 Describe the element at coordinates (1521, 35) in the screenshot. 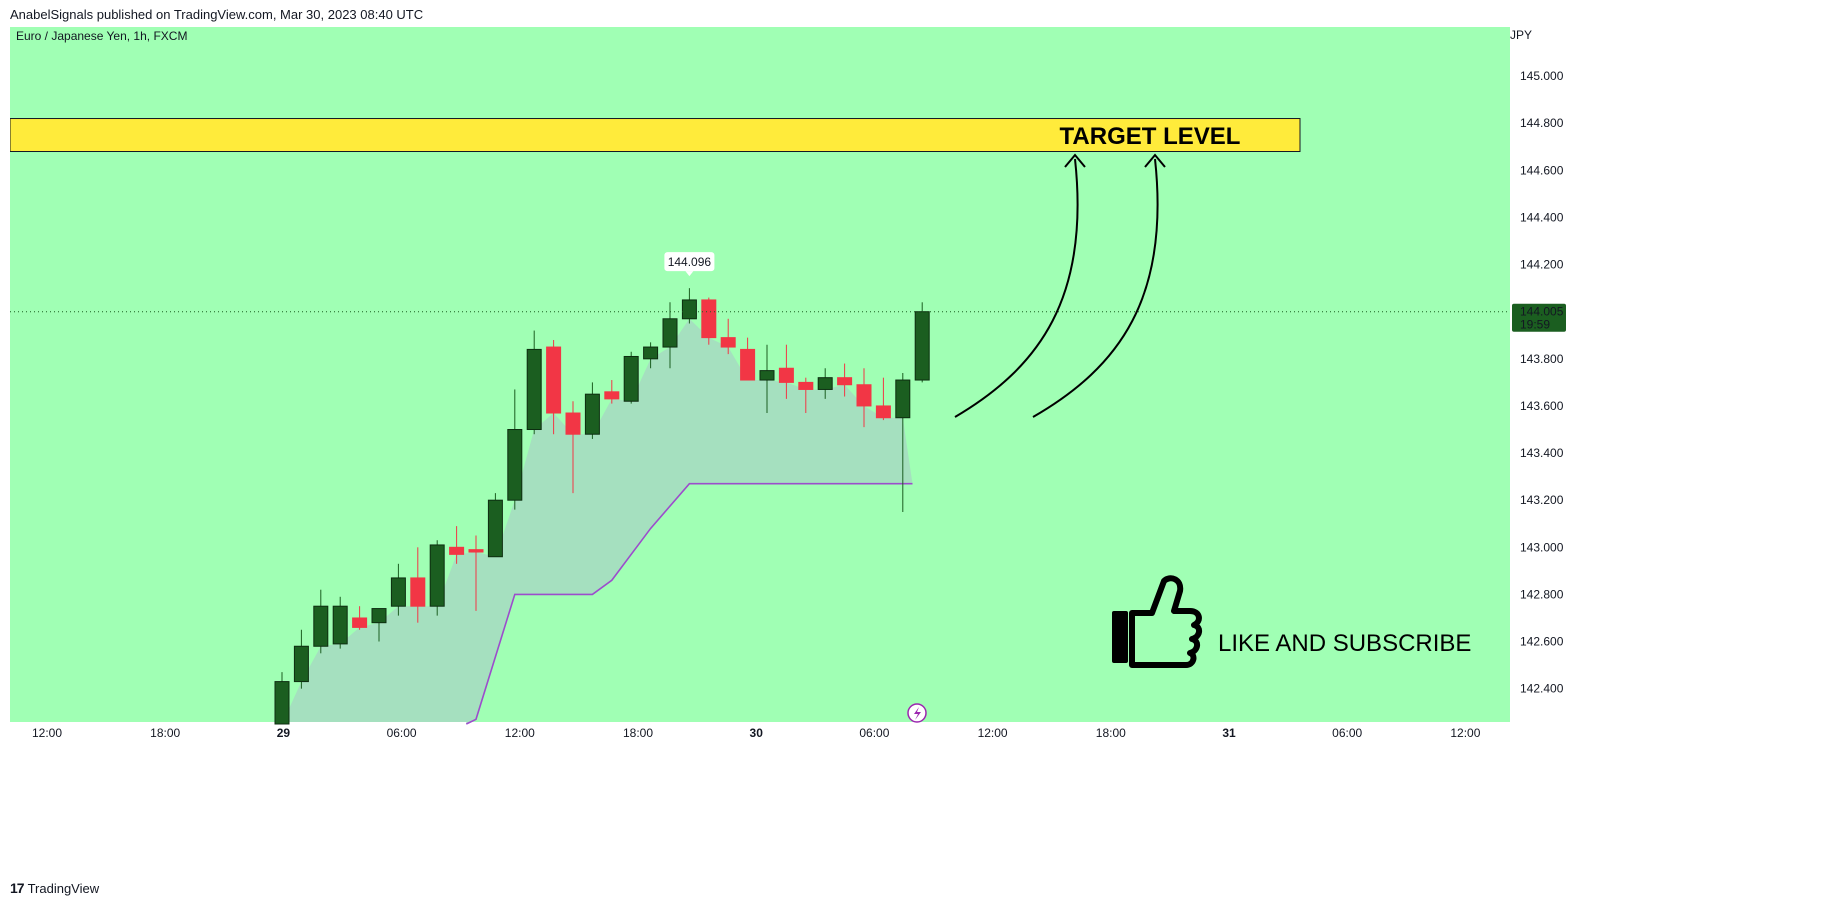

I see `currency-label: JPY` at that location.